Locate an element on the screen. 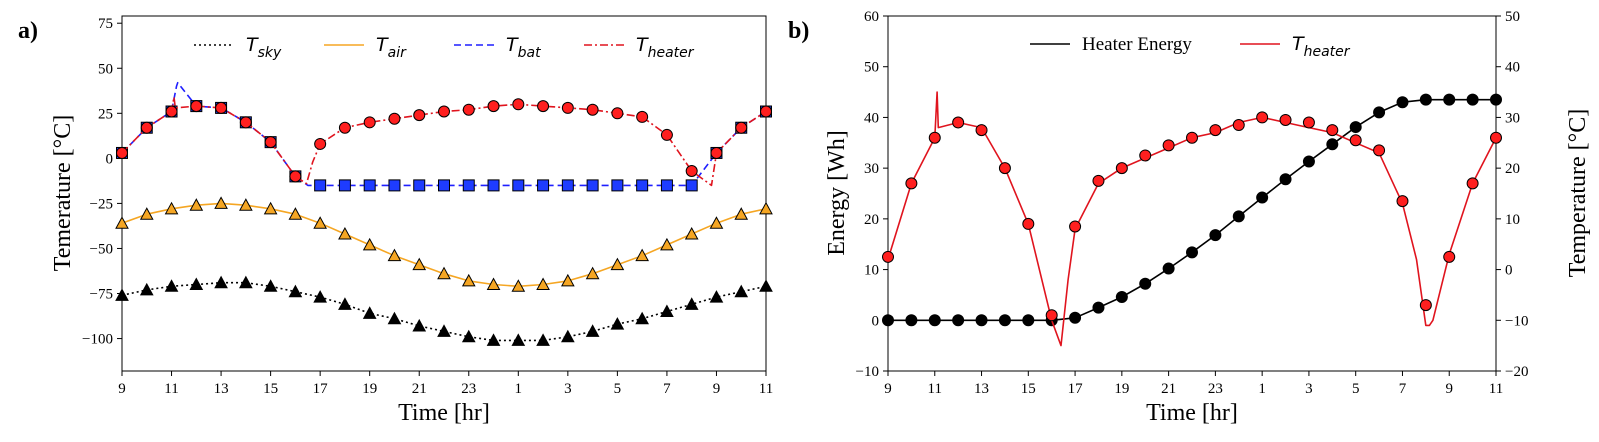 The height and width of the screenshot is (442, 1599). panel-b-right-y-axis: 50 40 30 20 10 0 −10 −20 is located at coordinates (1512, 194).